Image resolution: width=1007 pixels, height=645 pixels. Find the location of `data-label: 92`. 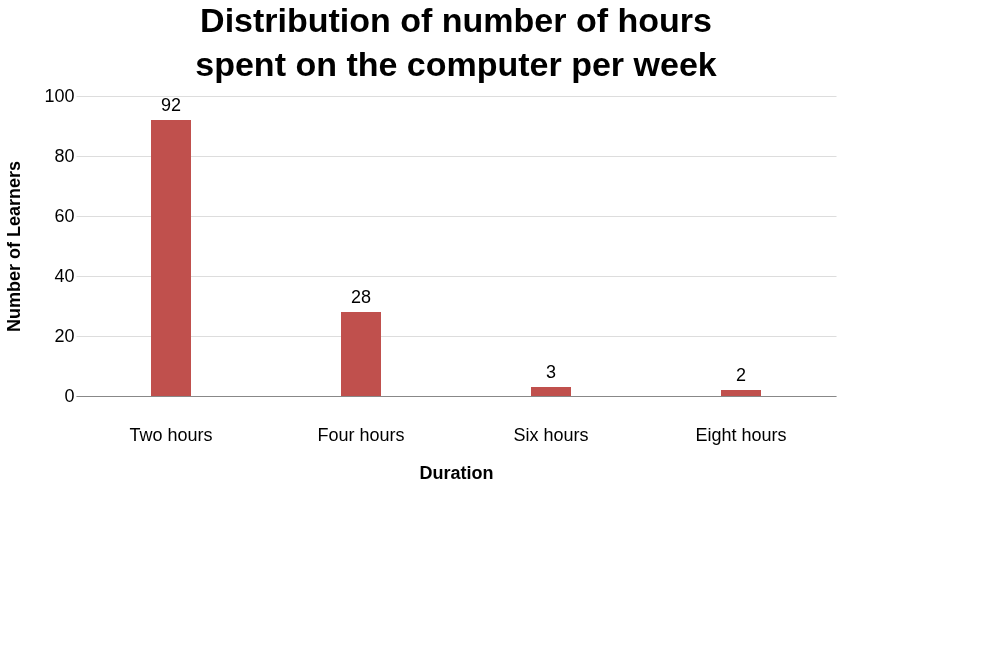

data-label: 92 is located at coordinates (171, 105).